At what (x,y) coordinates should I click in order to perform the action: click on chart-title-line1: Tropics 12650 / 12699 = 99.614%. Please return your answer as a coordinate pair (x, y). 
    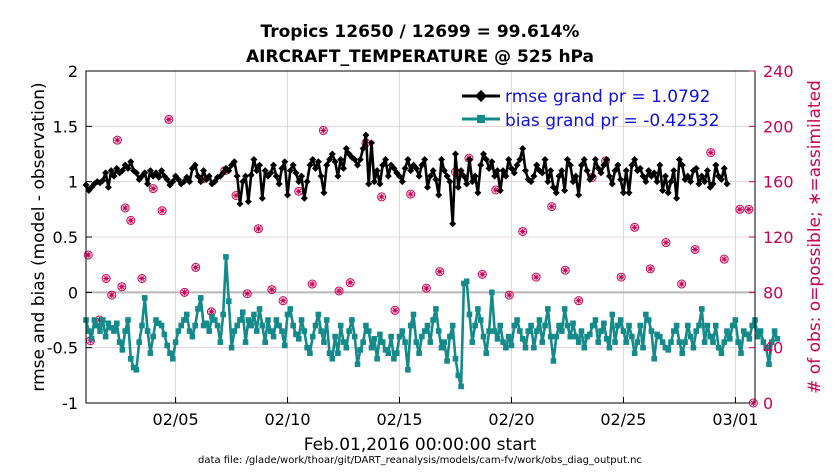
    Looking at the image, I should click on (420, 32).